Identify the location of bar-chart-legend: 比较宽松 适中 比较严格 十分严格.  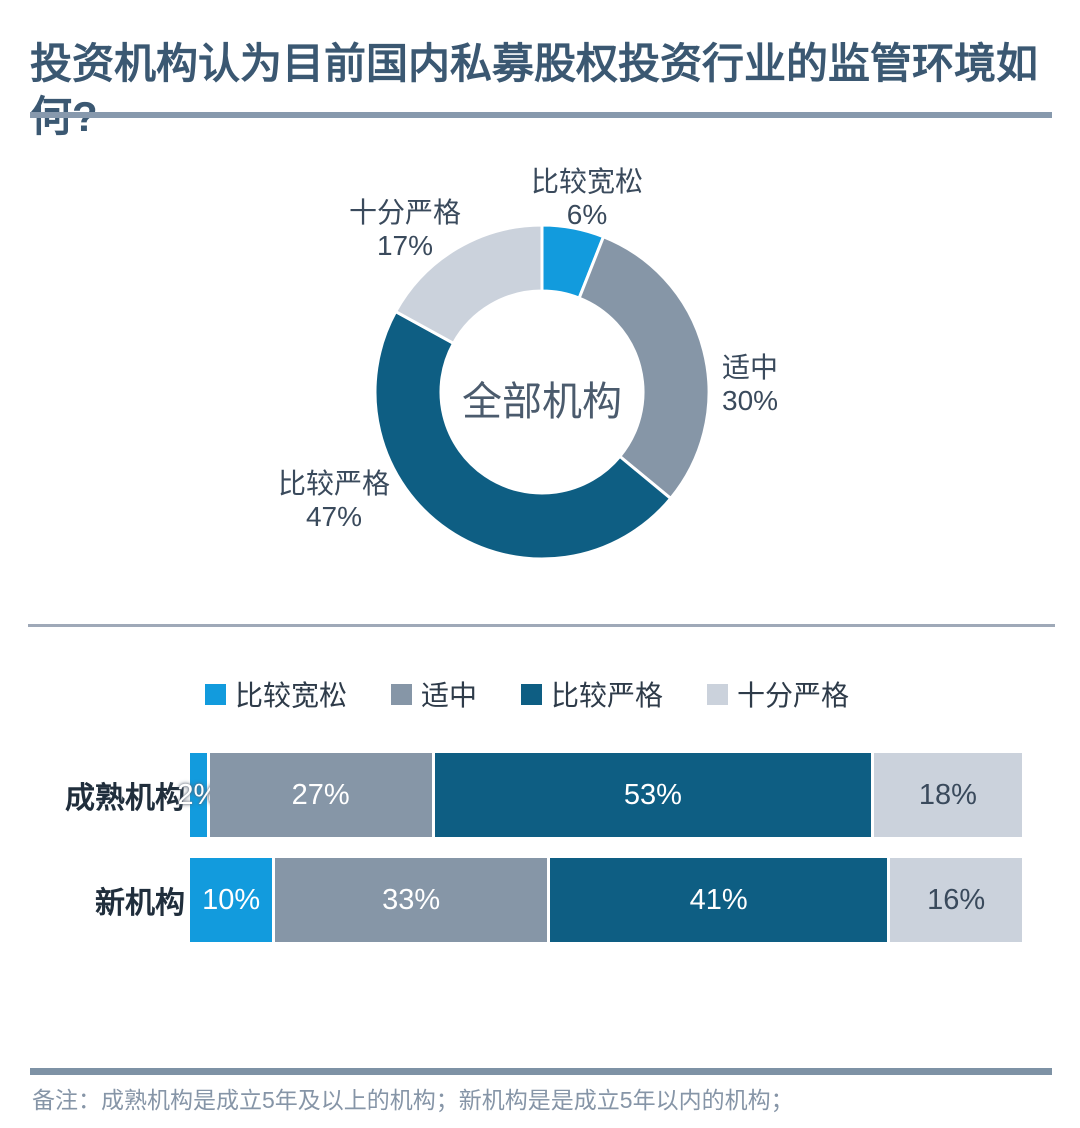
(527, 694).